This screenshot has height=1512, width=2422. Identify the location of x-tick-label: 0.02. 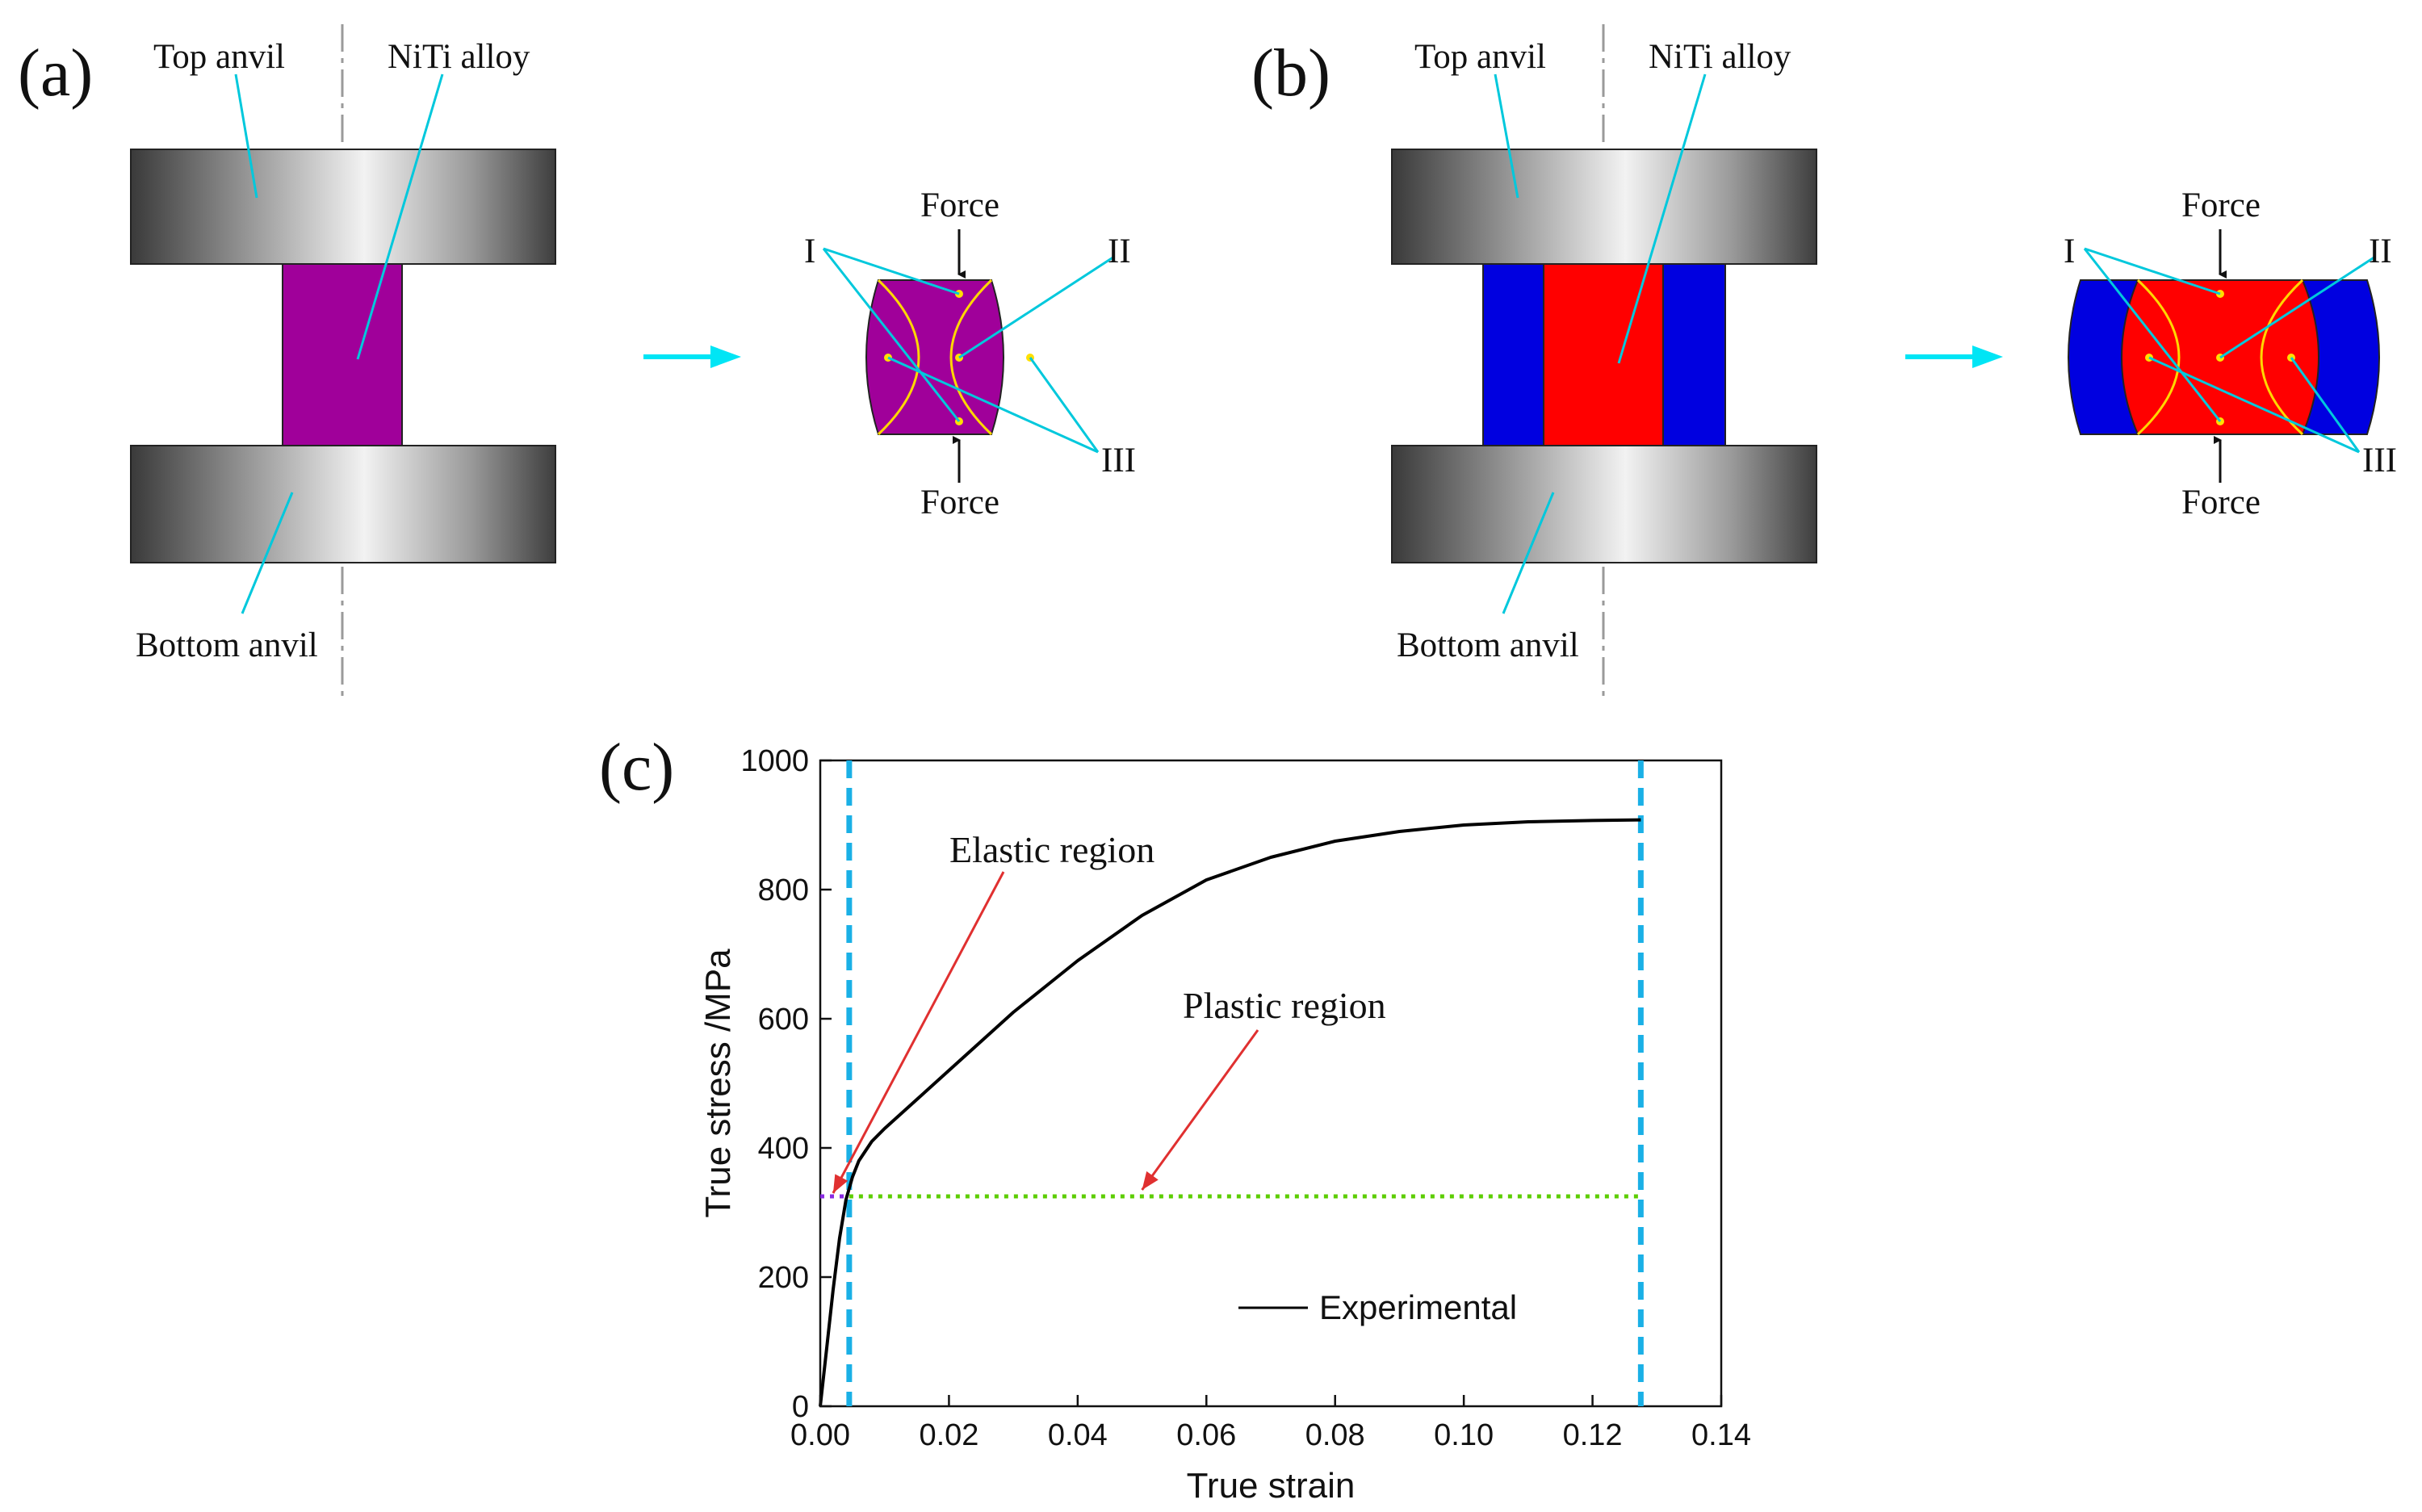
(948, 1435).